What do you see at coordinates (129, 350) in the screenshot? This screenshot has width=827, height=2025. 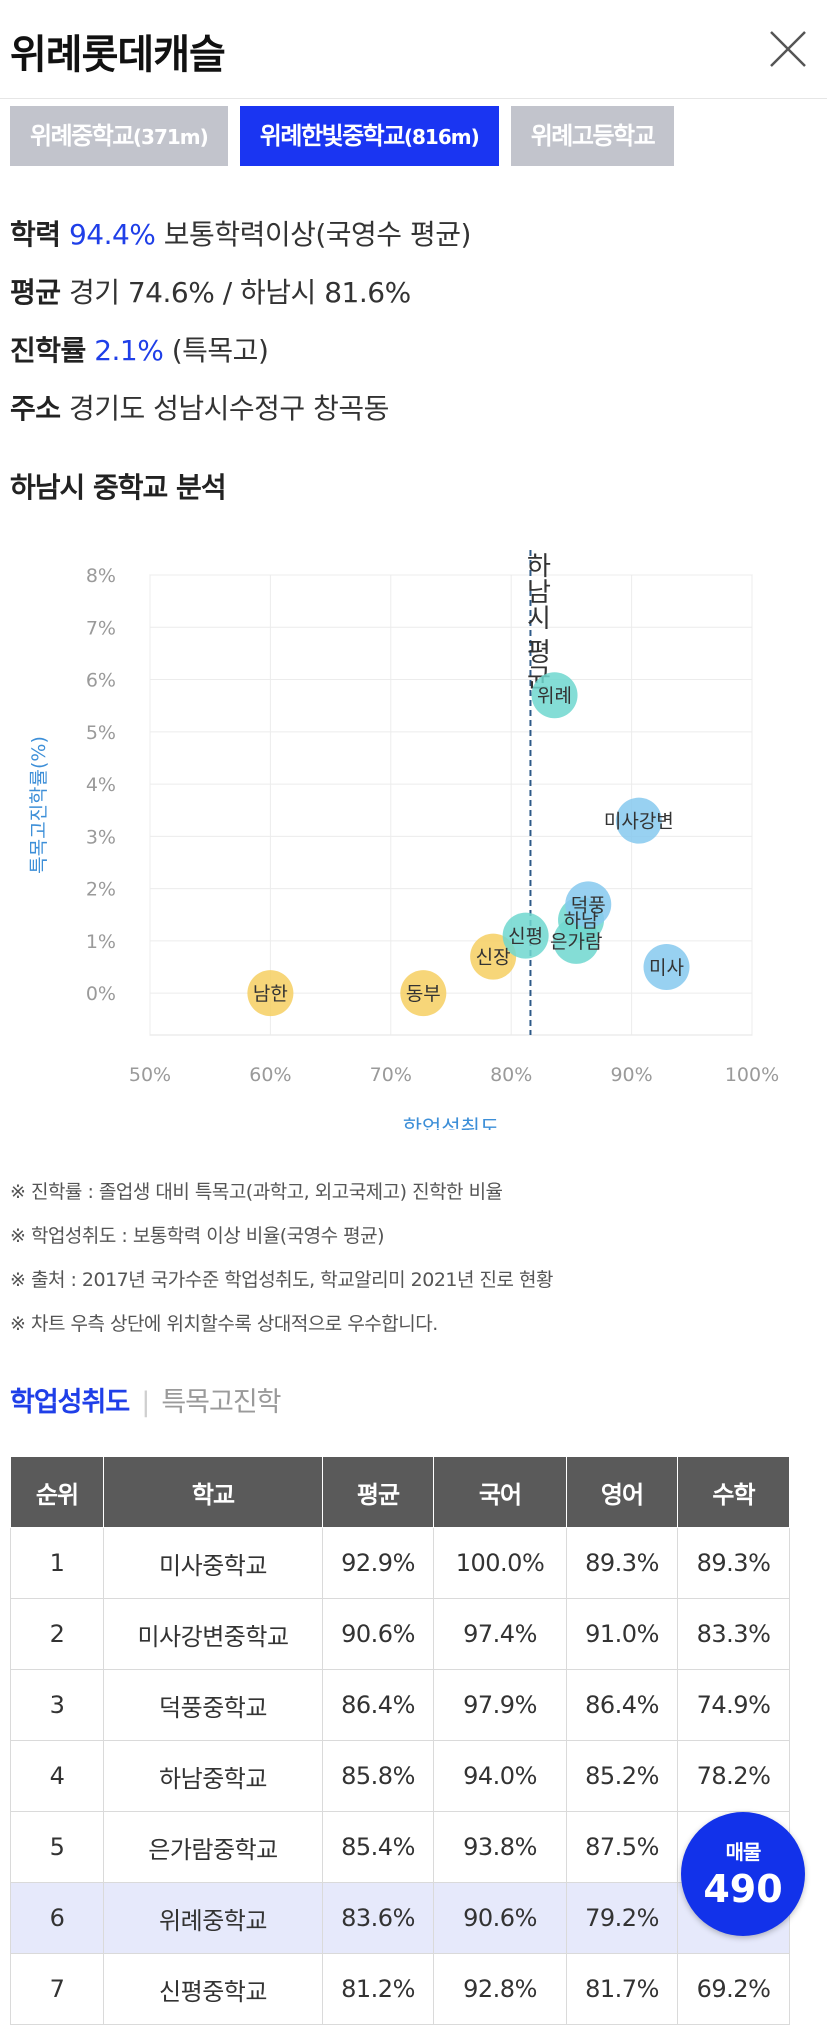 I see `advance-value: 2.1%` at bounding box center [129, 350].